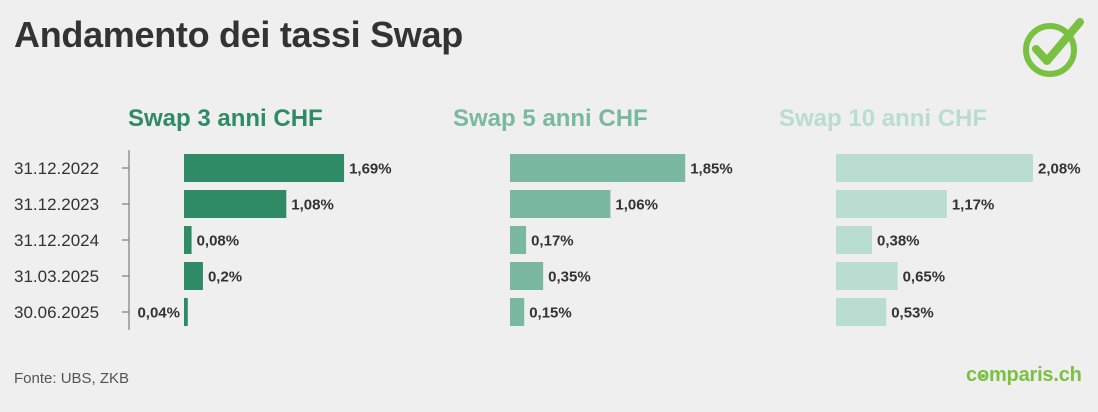 This screenshot has width=1098, height=412. What do you see at coordinates (569, 277) in the screenshot?
I see `data-label: 0,35%` at bounding box center [569, 277].